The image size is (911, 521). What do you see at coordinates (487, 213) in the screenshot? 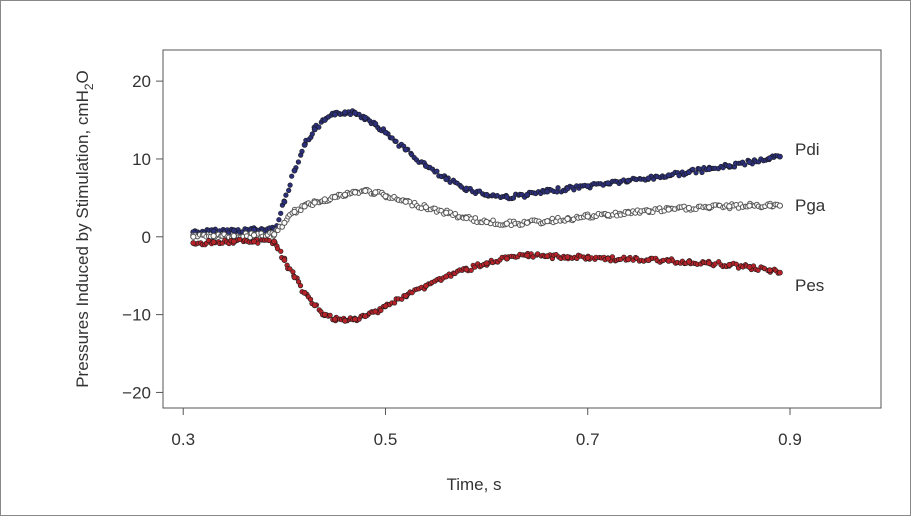
I see `series-pga` at bounding box center [487, 213].